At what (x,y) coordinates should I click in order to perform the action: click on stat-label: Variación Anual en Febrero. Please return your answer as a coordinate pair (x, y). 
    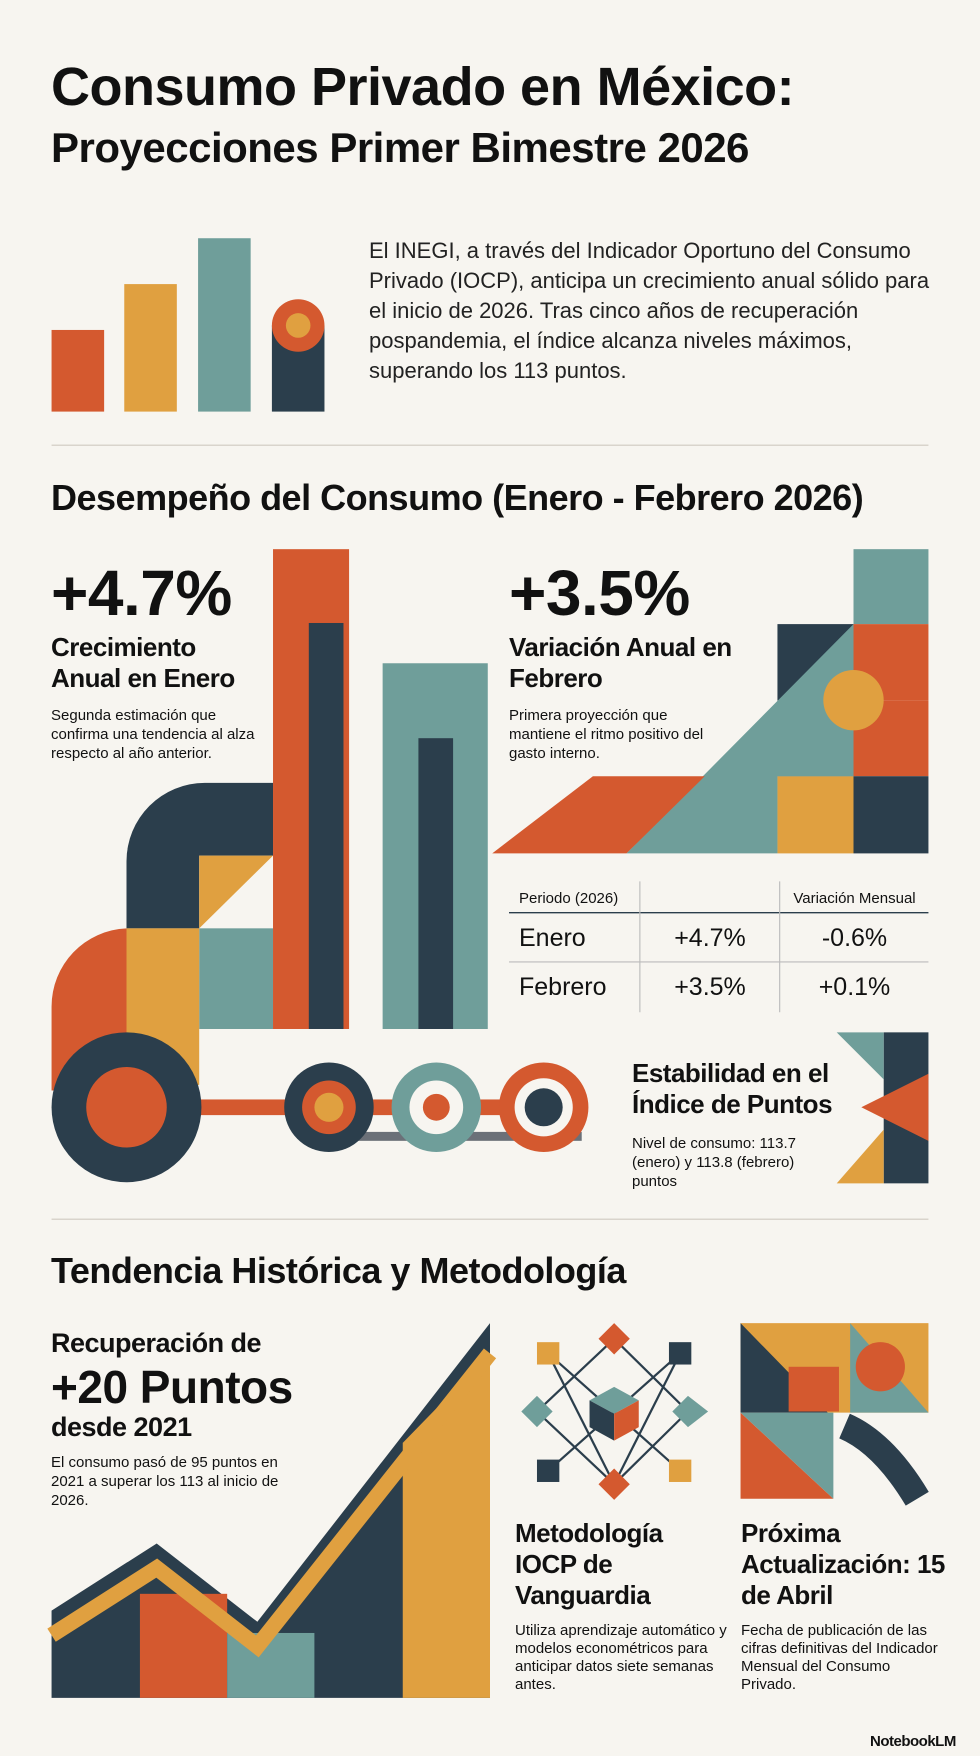
    Looking at the image, I should click on (620, 662).